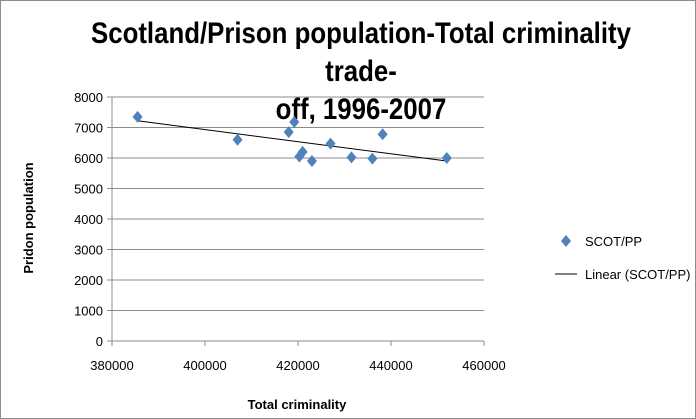 This screenshot has height=419, width=696. What do you see at coordinates (88, 250) in the screenshot?
I see `y-tick-label-3000: 3000` at bounding box center [88, 250].